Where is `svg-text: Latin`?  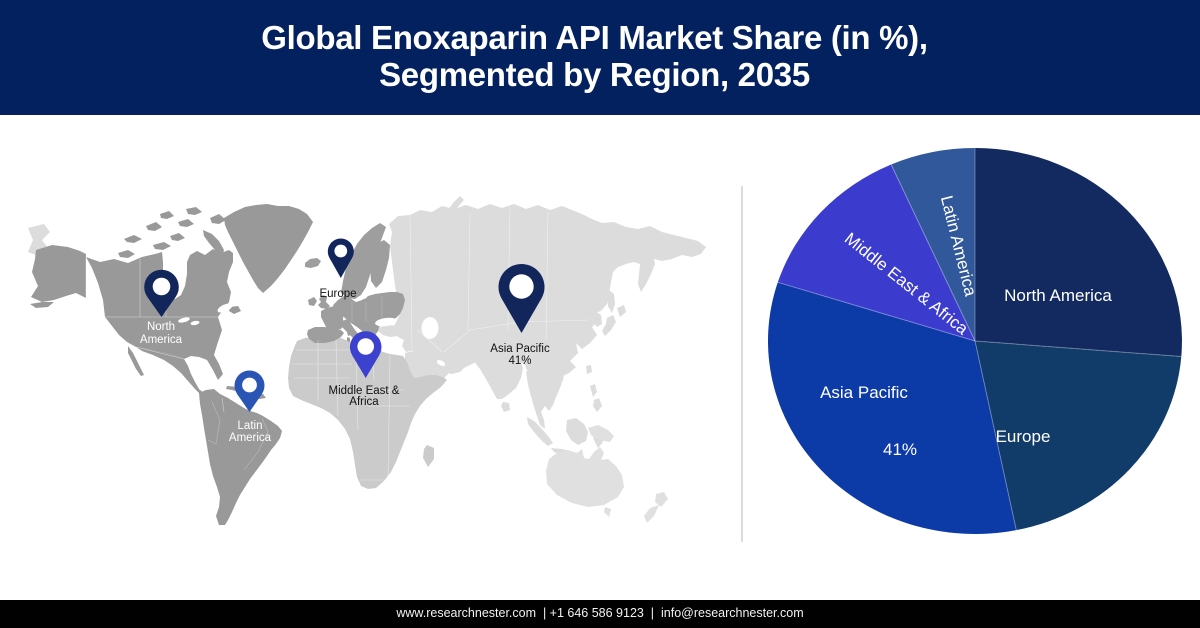
svg-text: Latin is located at coordinates (250, 426).